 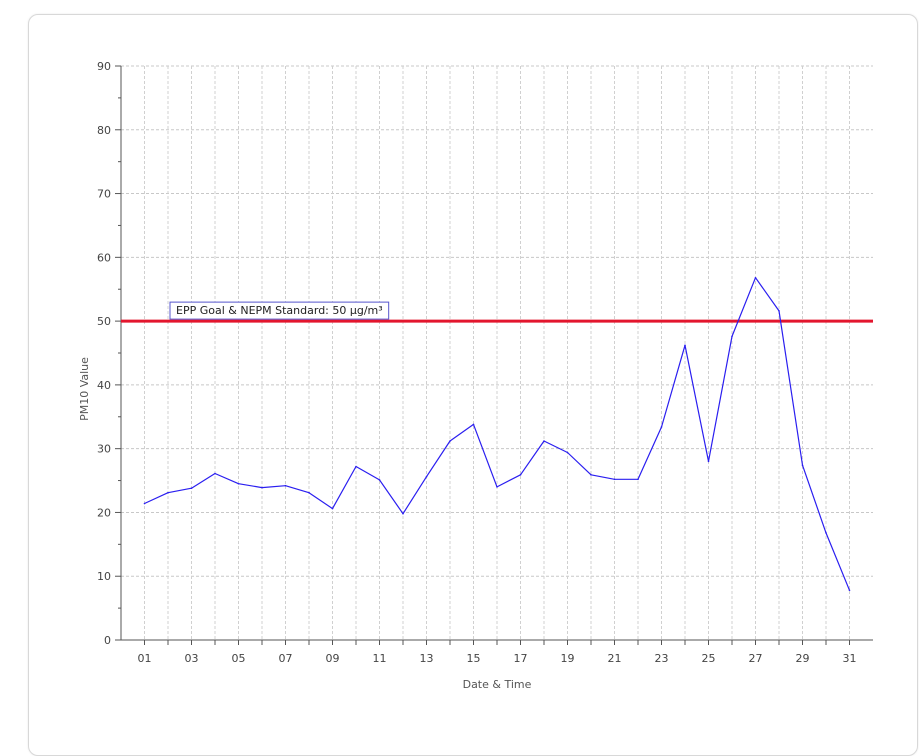 I want to click on y-tick-label: 30, so click(x=104, y=449).